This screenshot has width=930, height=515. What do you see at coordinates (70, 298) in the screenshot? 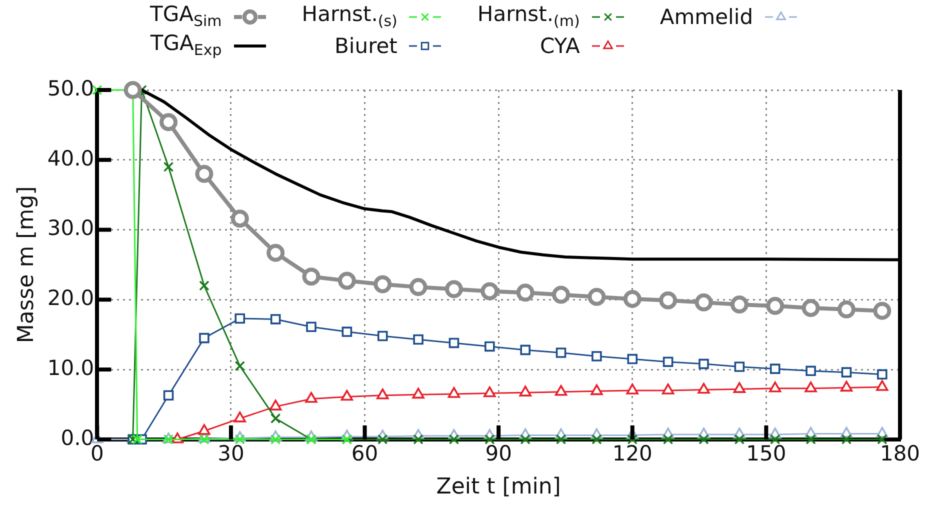
I see `y-tick-label: 20.0` at bounding box center [70, 298].